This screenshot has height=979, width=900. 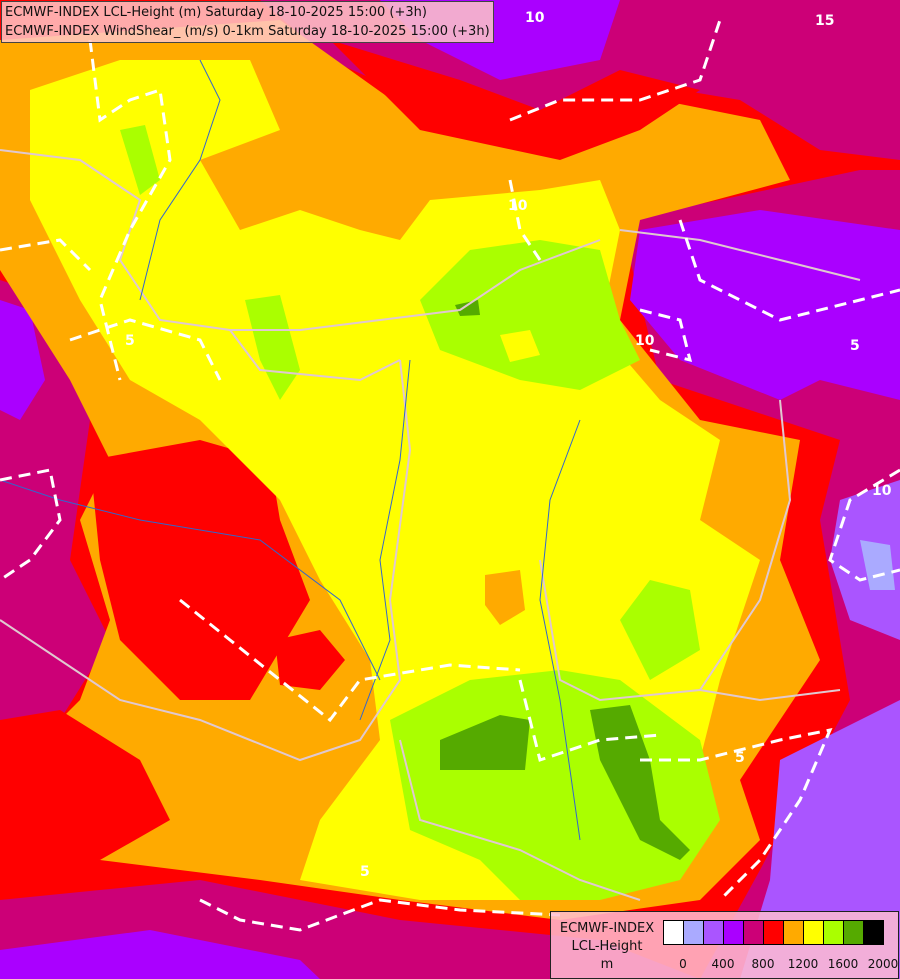 What do you see at coordinates (683, 964) in the screenshot?
I see `legend-tick: 0` at bounding box center [683, 964].